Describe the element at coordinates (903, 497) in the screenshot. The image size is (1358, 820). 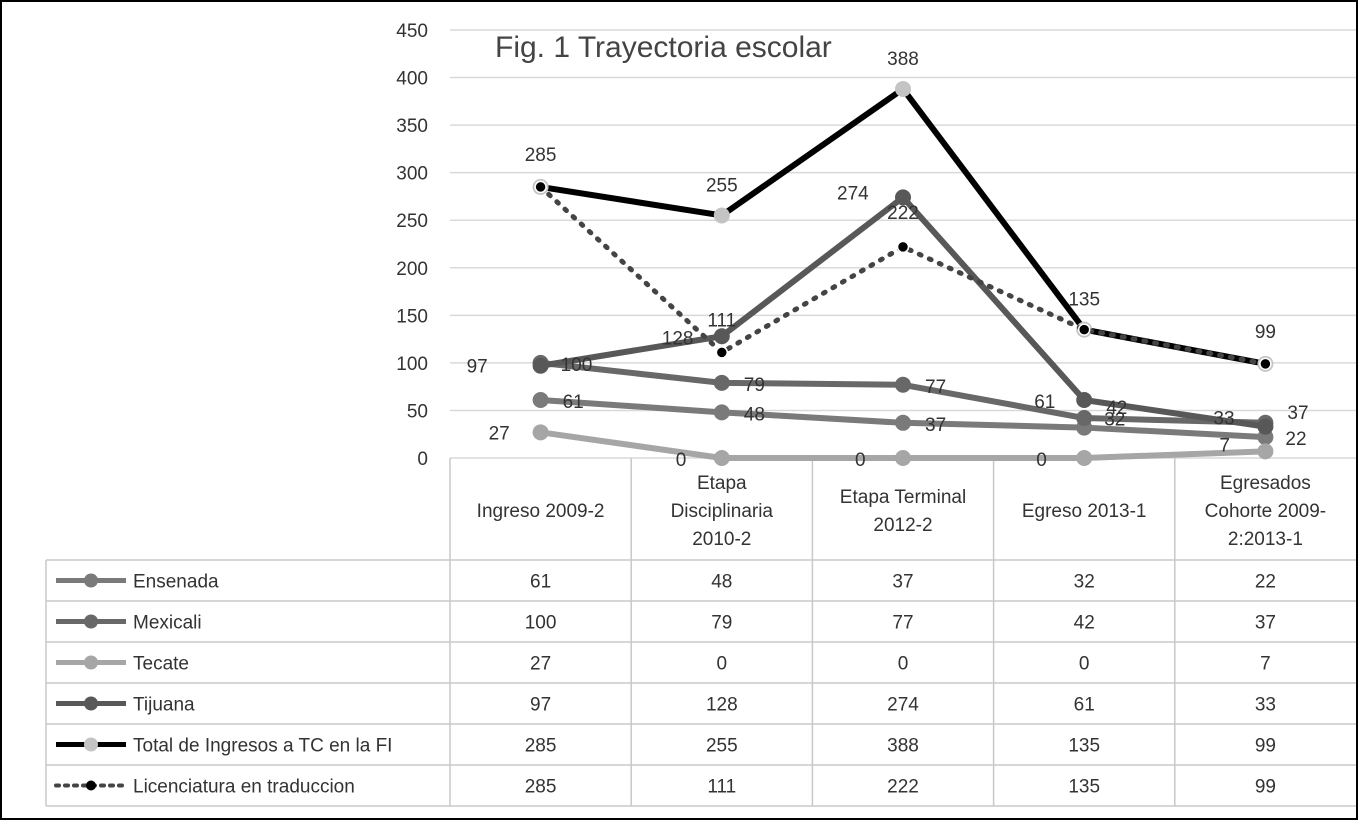
I see `x-tick-label: Etapa Terminal` at that location.